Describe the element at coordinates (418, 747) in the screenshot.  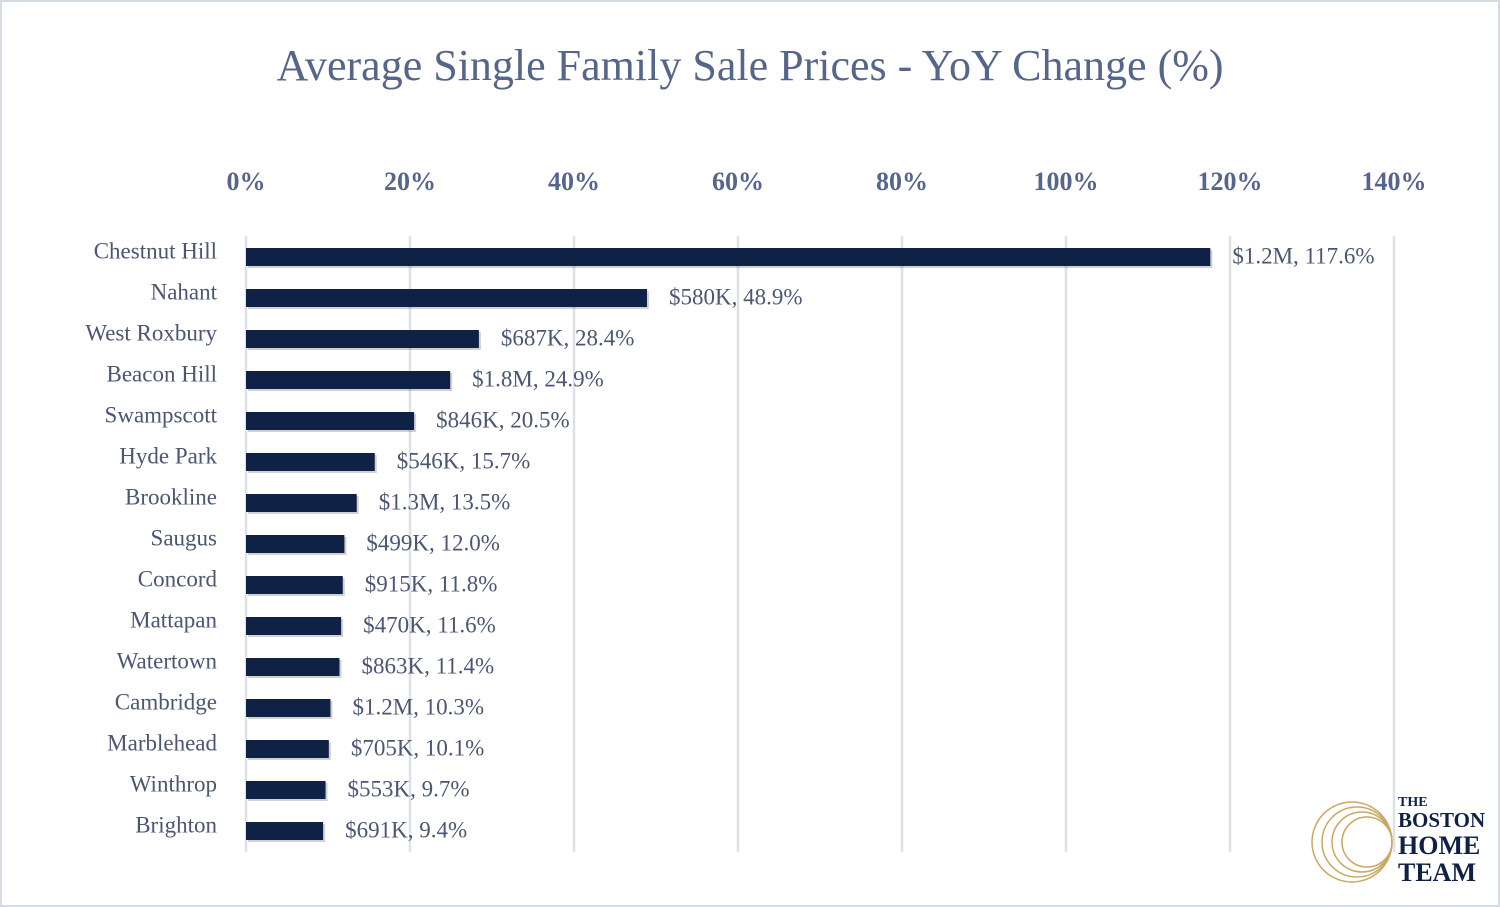
I see `data-label: $705K, 10.1%` at that location.